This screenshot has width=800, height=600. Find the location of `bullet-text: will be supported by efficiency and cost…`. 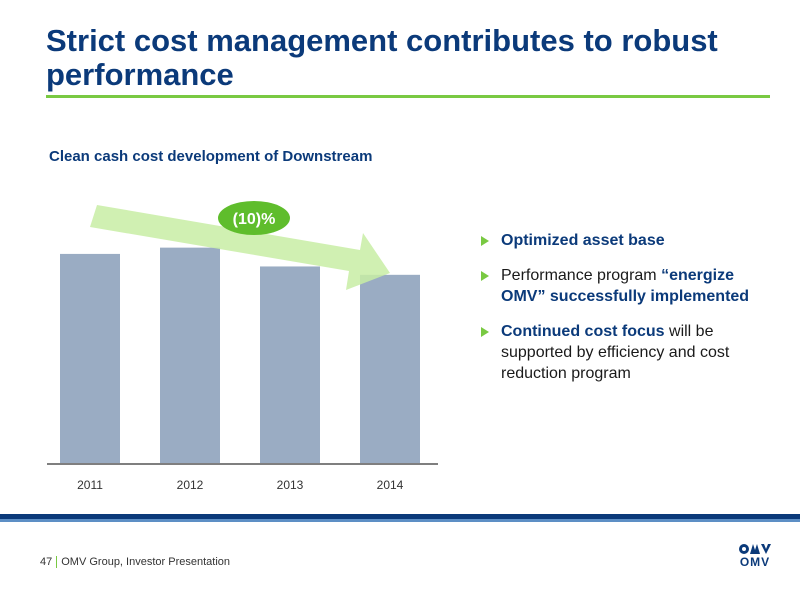

bullet-text: will be supported by efficiency and cost… is located at coordinates (615, 352).